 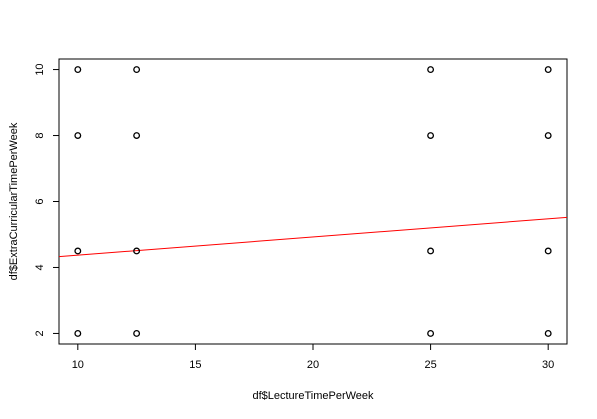 I want to click on x-tick-label: 30, so click(x=548, y=365).